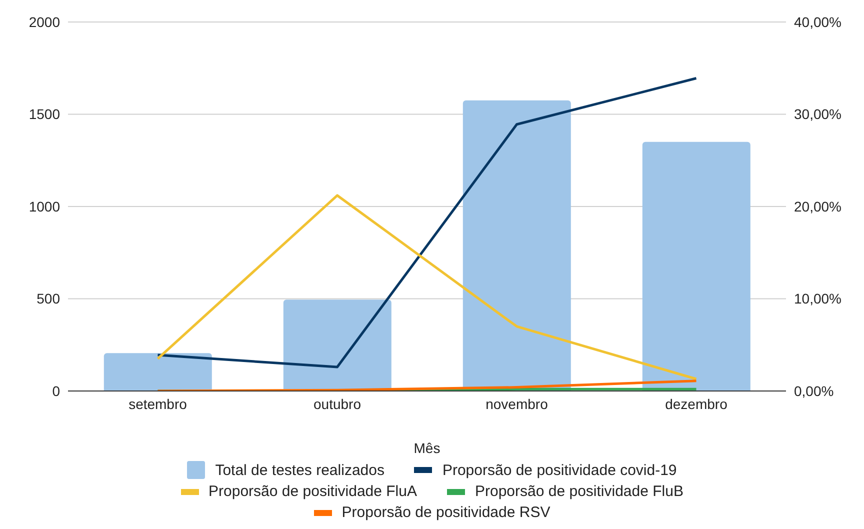 The image size is (864, 529). I want to click on legend-label: Proporsão de positividade FluB, so click(579, 491).